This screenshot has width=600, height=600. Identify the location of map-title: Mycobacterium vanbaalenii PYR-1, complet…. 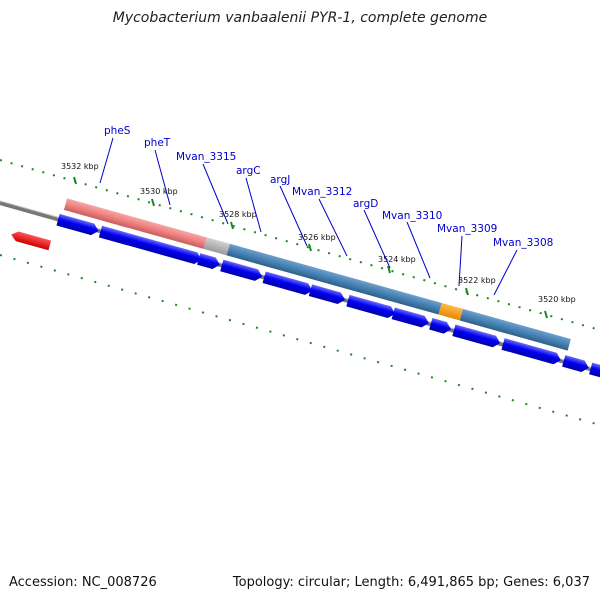
(300, 18).